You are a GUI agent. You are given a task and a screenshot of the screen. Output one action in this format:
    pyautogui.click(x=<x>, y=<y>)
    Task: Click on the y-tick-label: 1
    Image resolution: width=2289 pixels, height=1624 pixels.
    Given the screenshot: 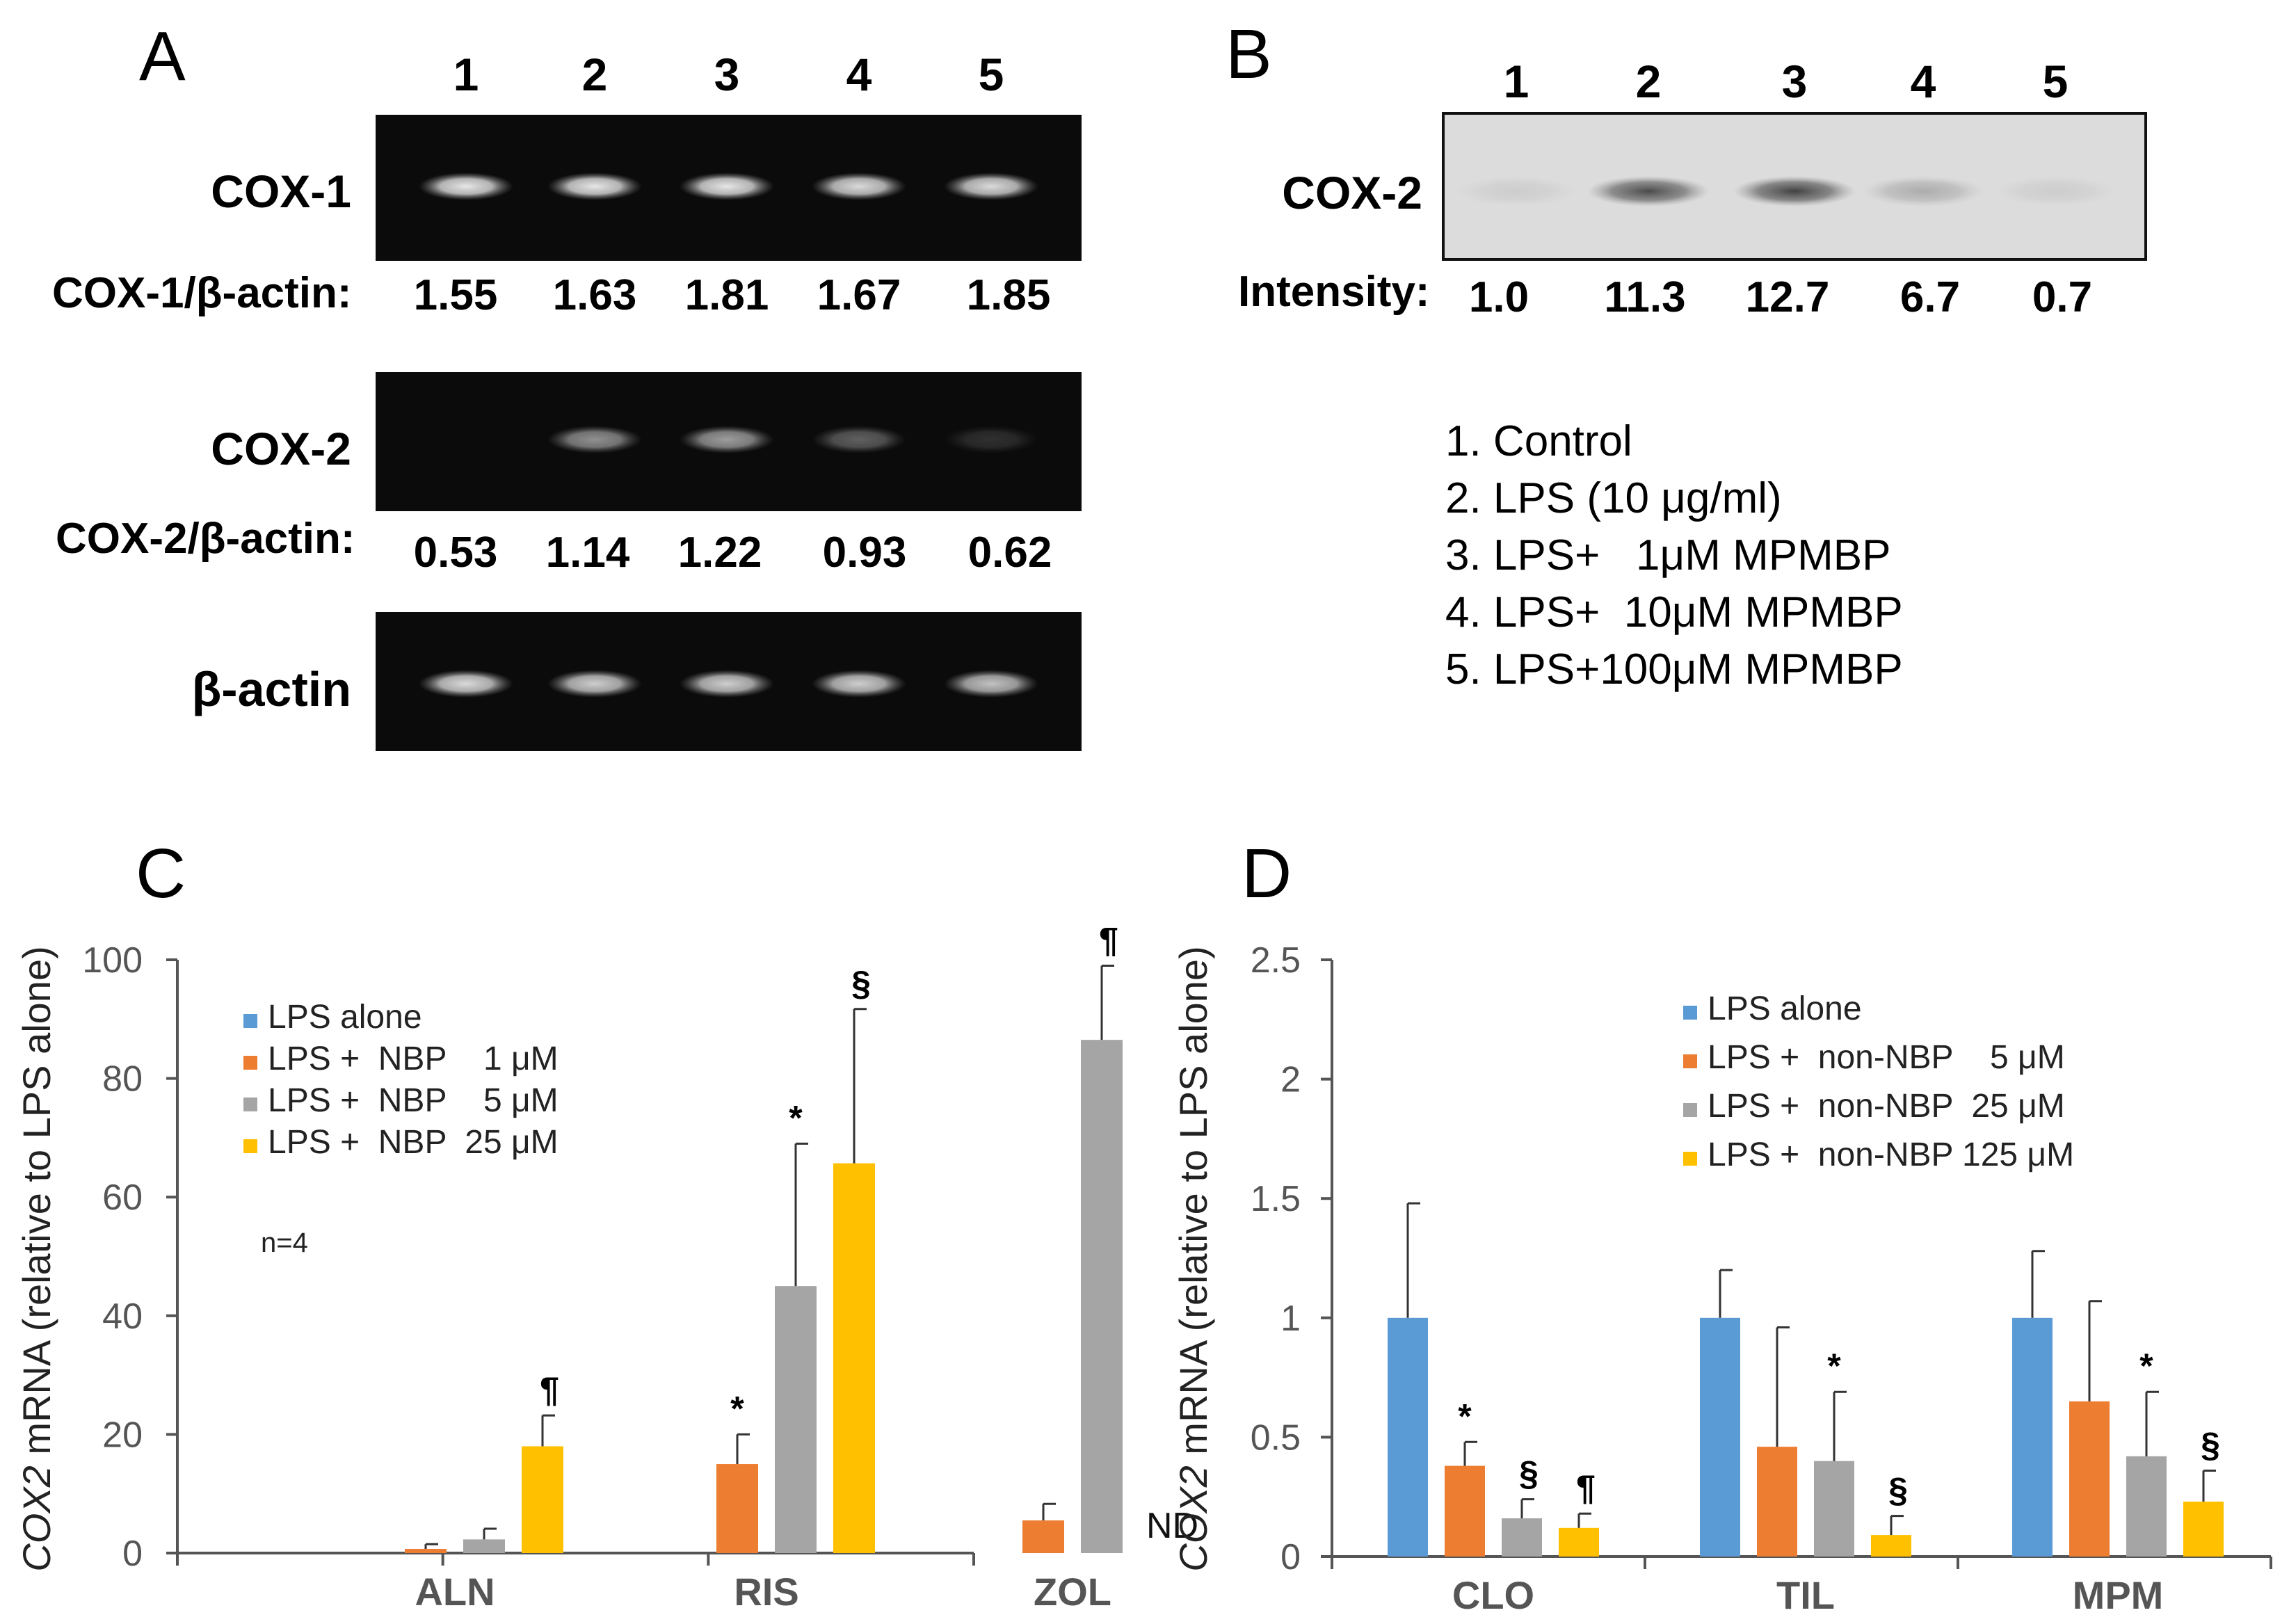 What is the action you would take?
    pyautogui.click(x=1290, y=1319)
    